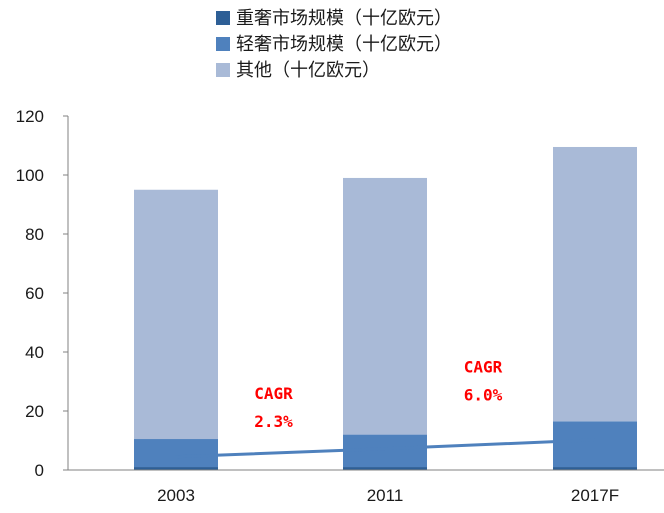 This screenshot has height=513, width=664. I want to click on x-tick-label: 2011, so click(385, 495).